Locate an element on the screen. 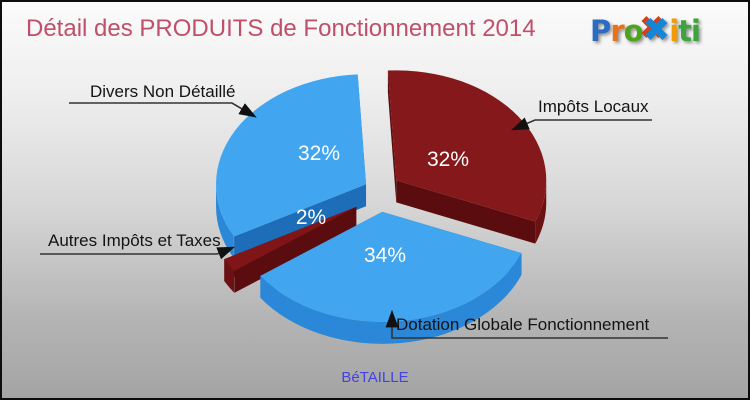 The width and height of the screenshot is (750, 400). pct-autres: 2% is located at coordinates (311, 217).